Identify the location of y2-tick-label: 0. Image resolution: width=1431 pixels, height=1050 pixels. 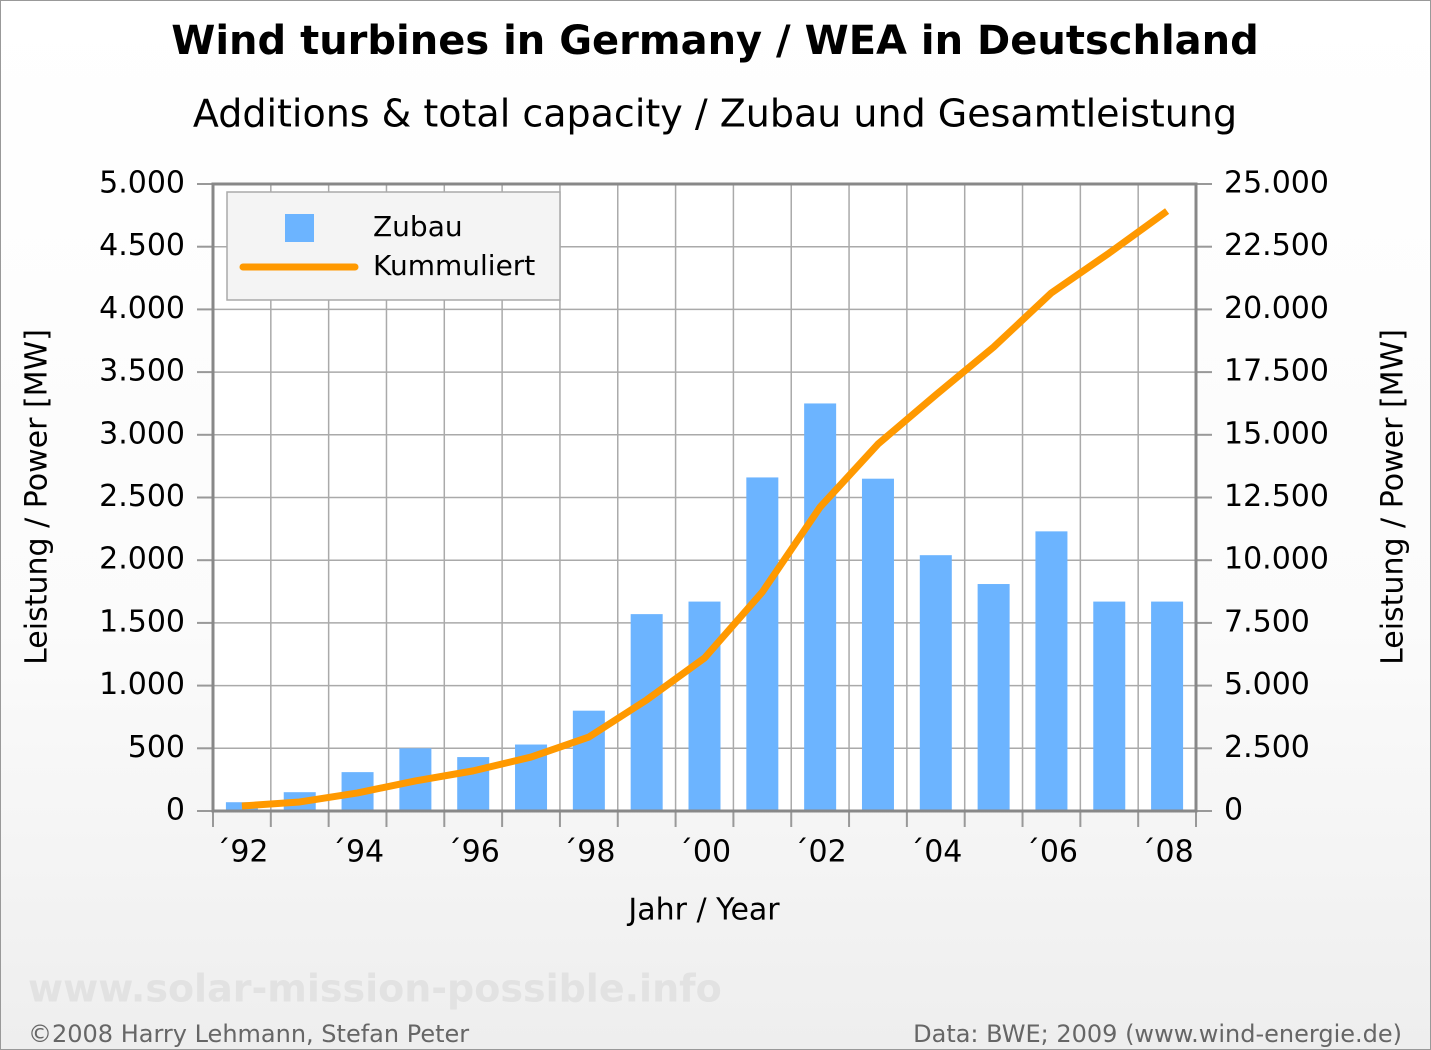
(1233, 810).